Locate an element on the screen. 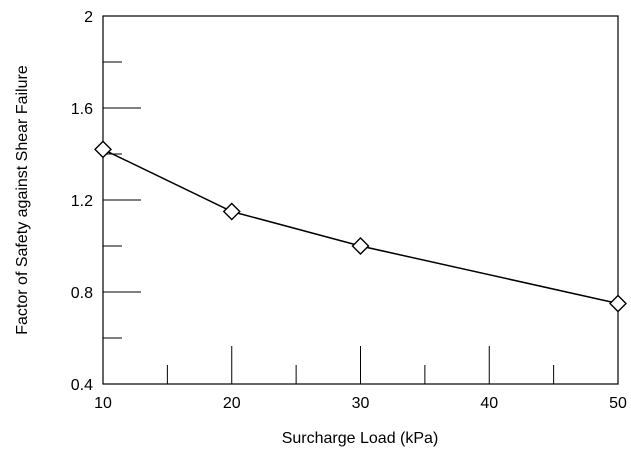 The image size is (631, 455). x-axis-title: Surcharge Load (kPa) is located at coordinates (360, 438).